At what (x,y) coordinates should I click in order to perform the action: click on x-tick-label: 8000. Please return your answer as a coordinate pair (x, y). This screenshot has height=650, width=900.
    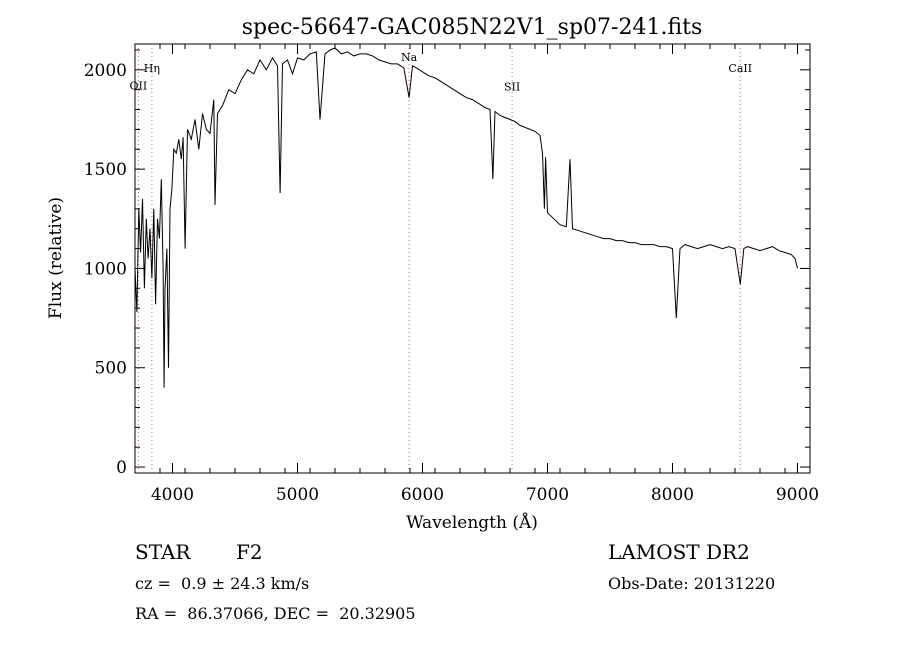
    Looking at the image, I should click on (672, 495).